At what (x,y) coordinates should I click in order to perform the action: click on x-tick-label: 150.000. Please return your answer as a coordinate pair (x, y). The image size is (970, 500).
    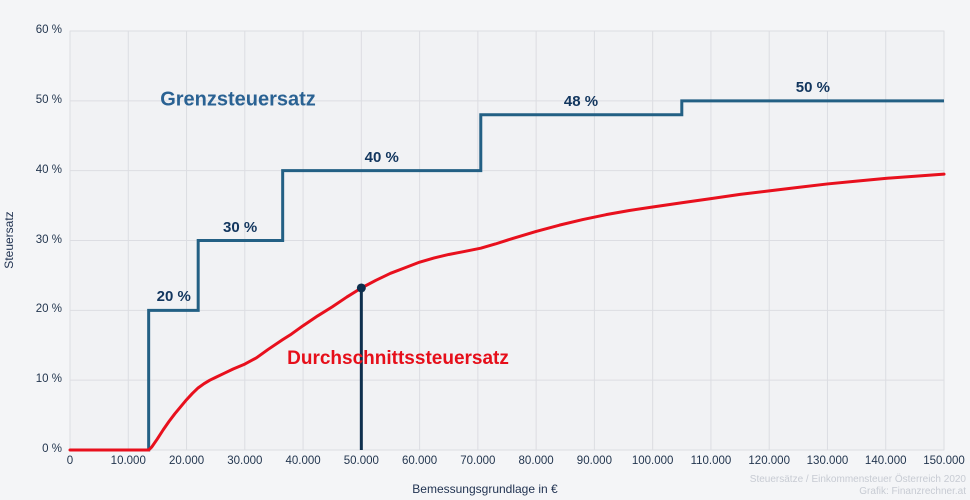
    Looking at the image, I should click on (944, 461).